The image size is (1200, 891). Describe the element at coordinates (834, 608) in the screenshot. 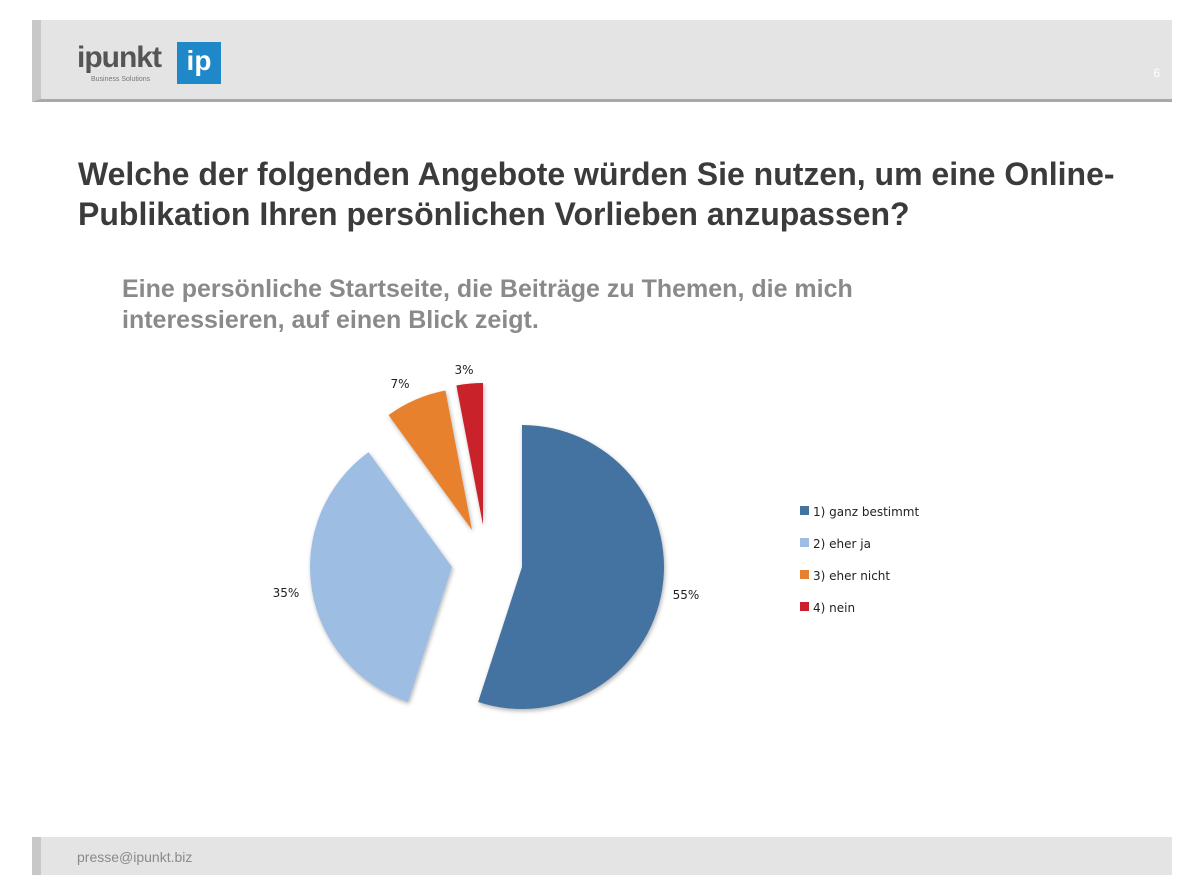

I see `legend-label-4: 4) nein` at that location.